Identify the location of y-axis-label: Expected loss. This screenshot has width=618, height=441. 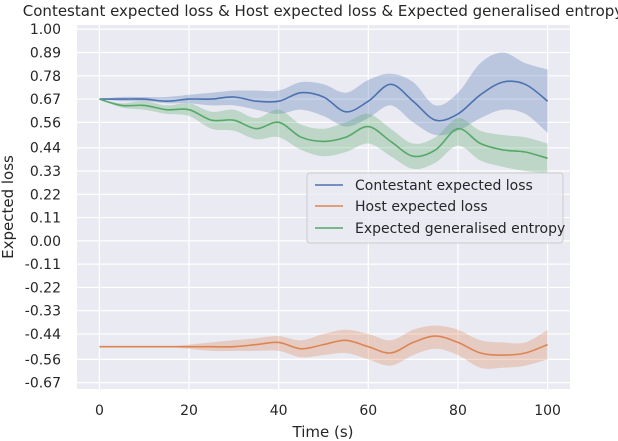
(8, 207).